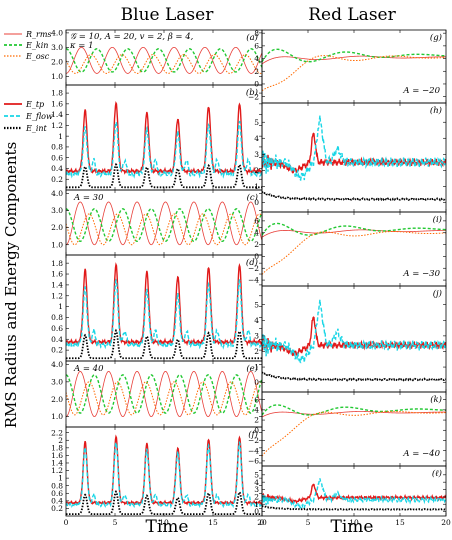 This screenshot has width=452, height=540. I want to click on ytick-label-k-6: 6, so click(256, 399).